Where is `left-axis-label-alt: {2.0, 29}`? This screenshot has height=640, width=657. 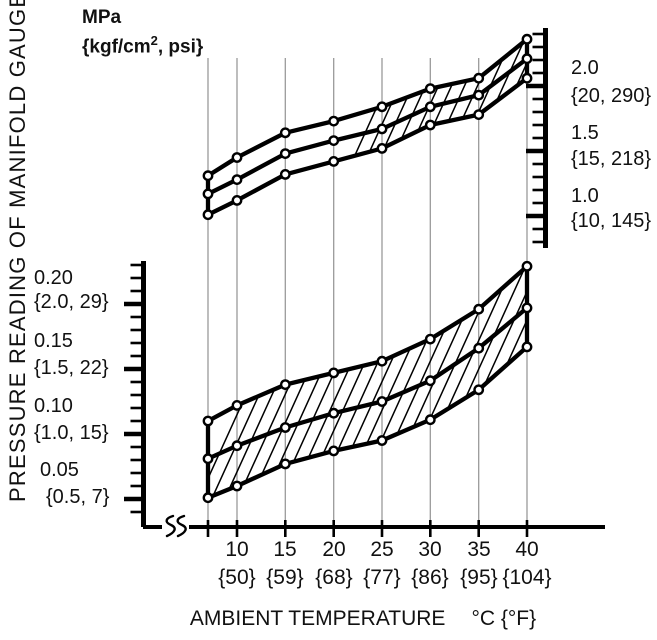
left-axis-label-alt: {2.0, 29} is located at coordinates (71, 302).